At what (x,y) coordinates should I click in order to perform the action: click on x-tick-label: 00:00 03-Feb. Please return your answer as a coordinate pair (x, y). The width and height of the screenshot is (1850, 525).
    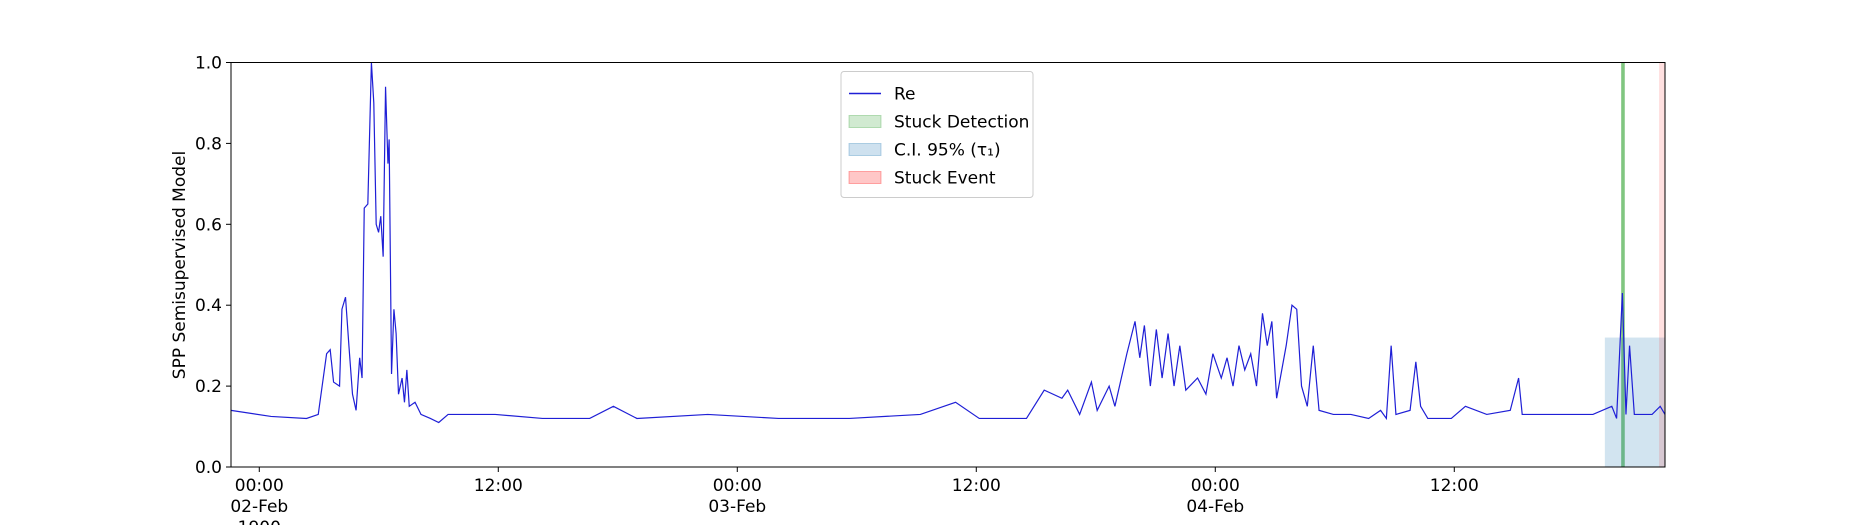
    Looking at the image, I should click on (737, 496).